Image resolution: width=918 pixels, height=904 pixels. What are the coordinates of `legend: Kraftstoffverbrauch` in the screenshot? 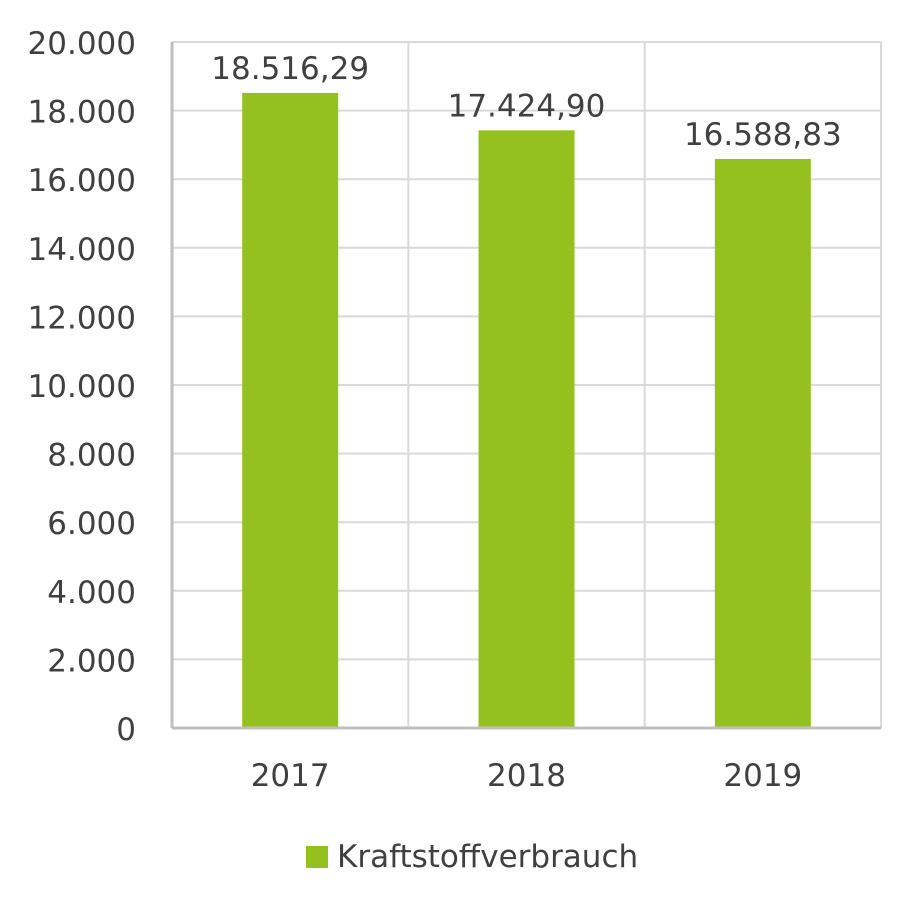 It's located at (472, 857).